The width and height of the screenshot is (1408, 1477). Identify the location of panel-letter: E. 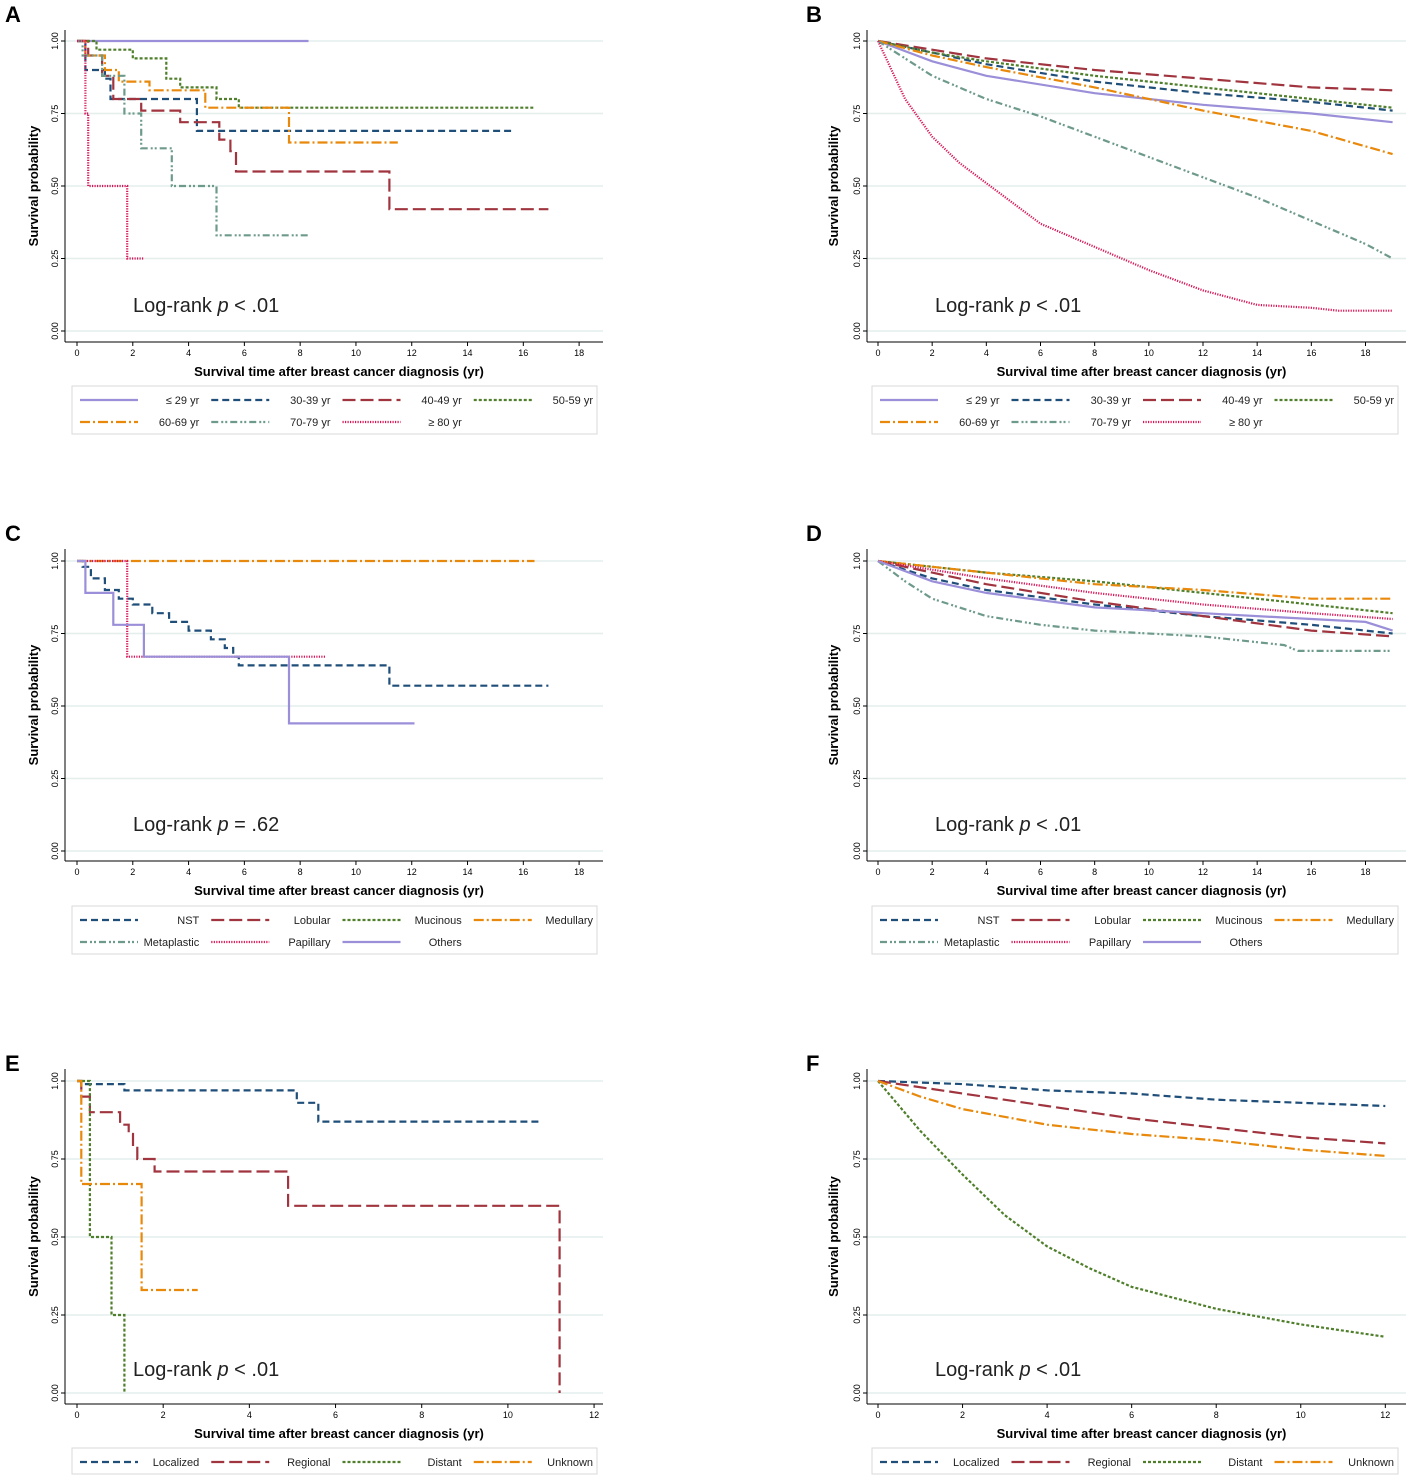
(12, 1063).